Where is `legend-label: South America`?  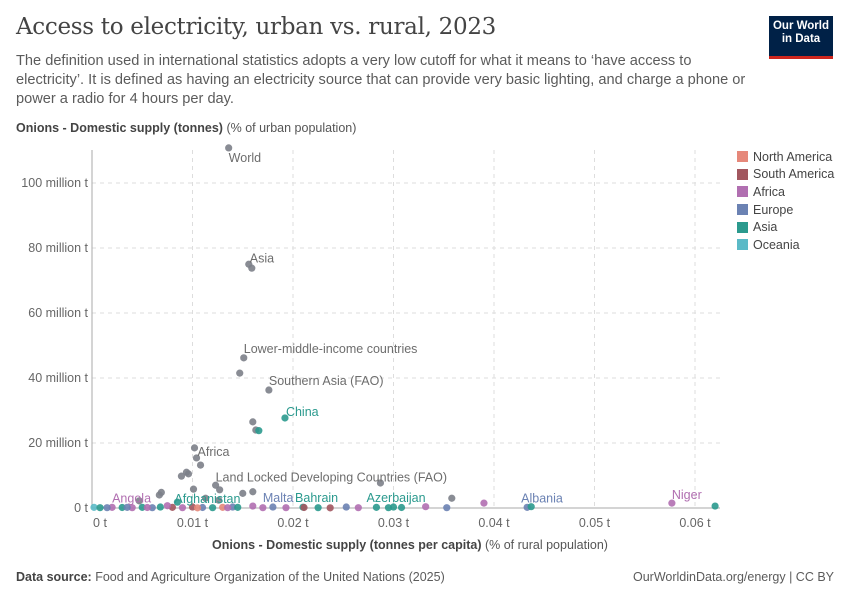
legend-label: South America is located at coordinates (794, 174).